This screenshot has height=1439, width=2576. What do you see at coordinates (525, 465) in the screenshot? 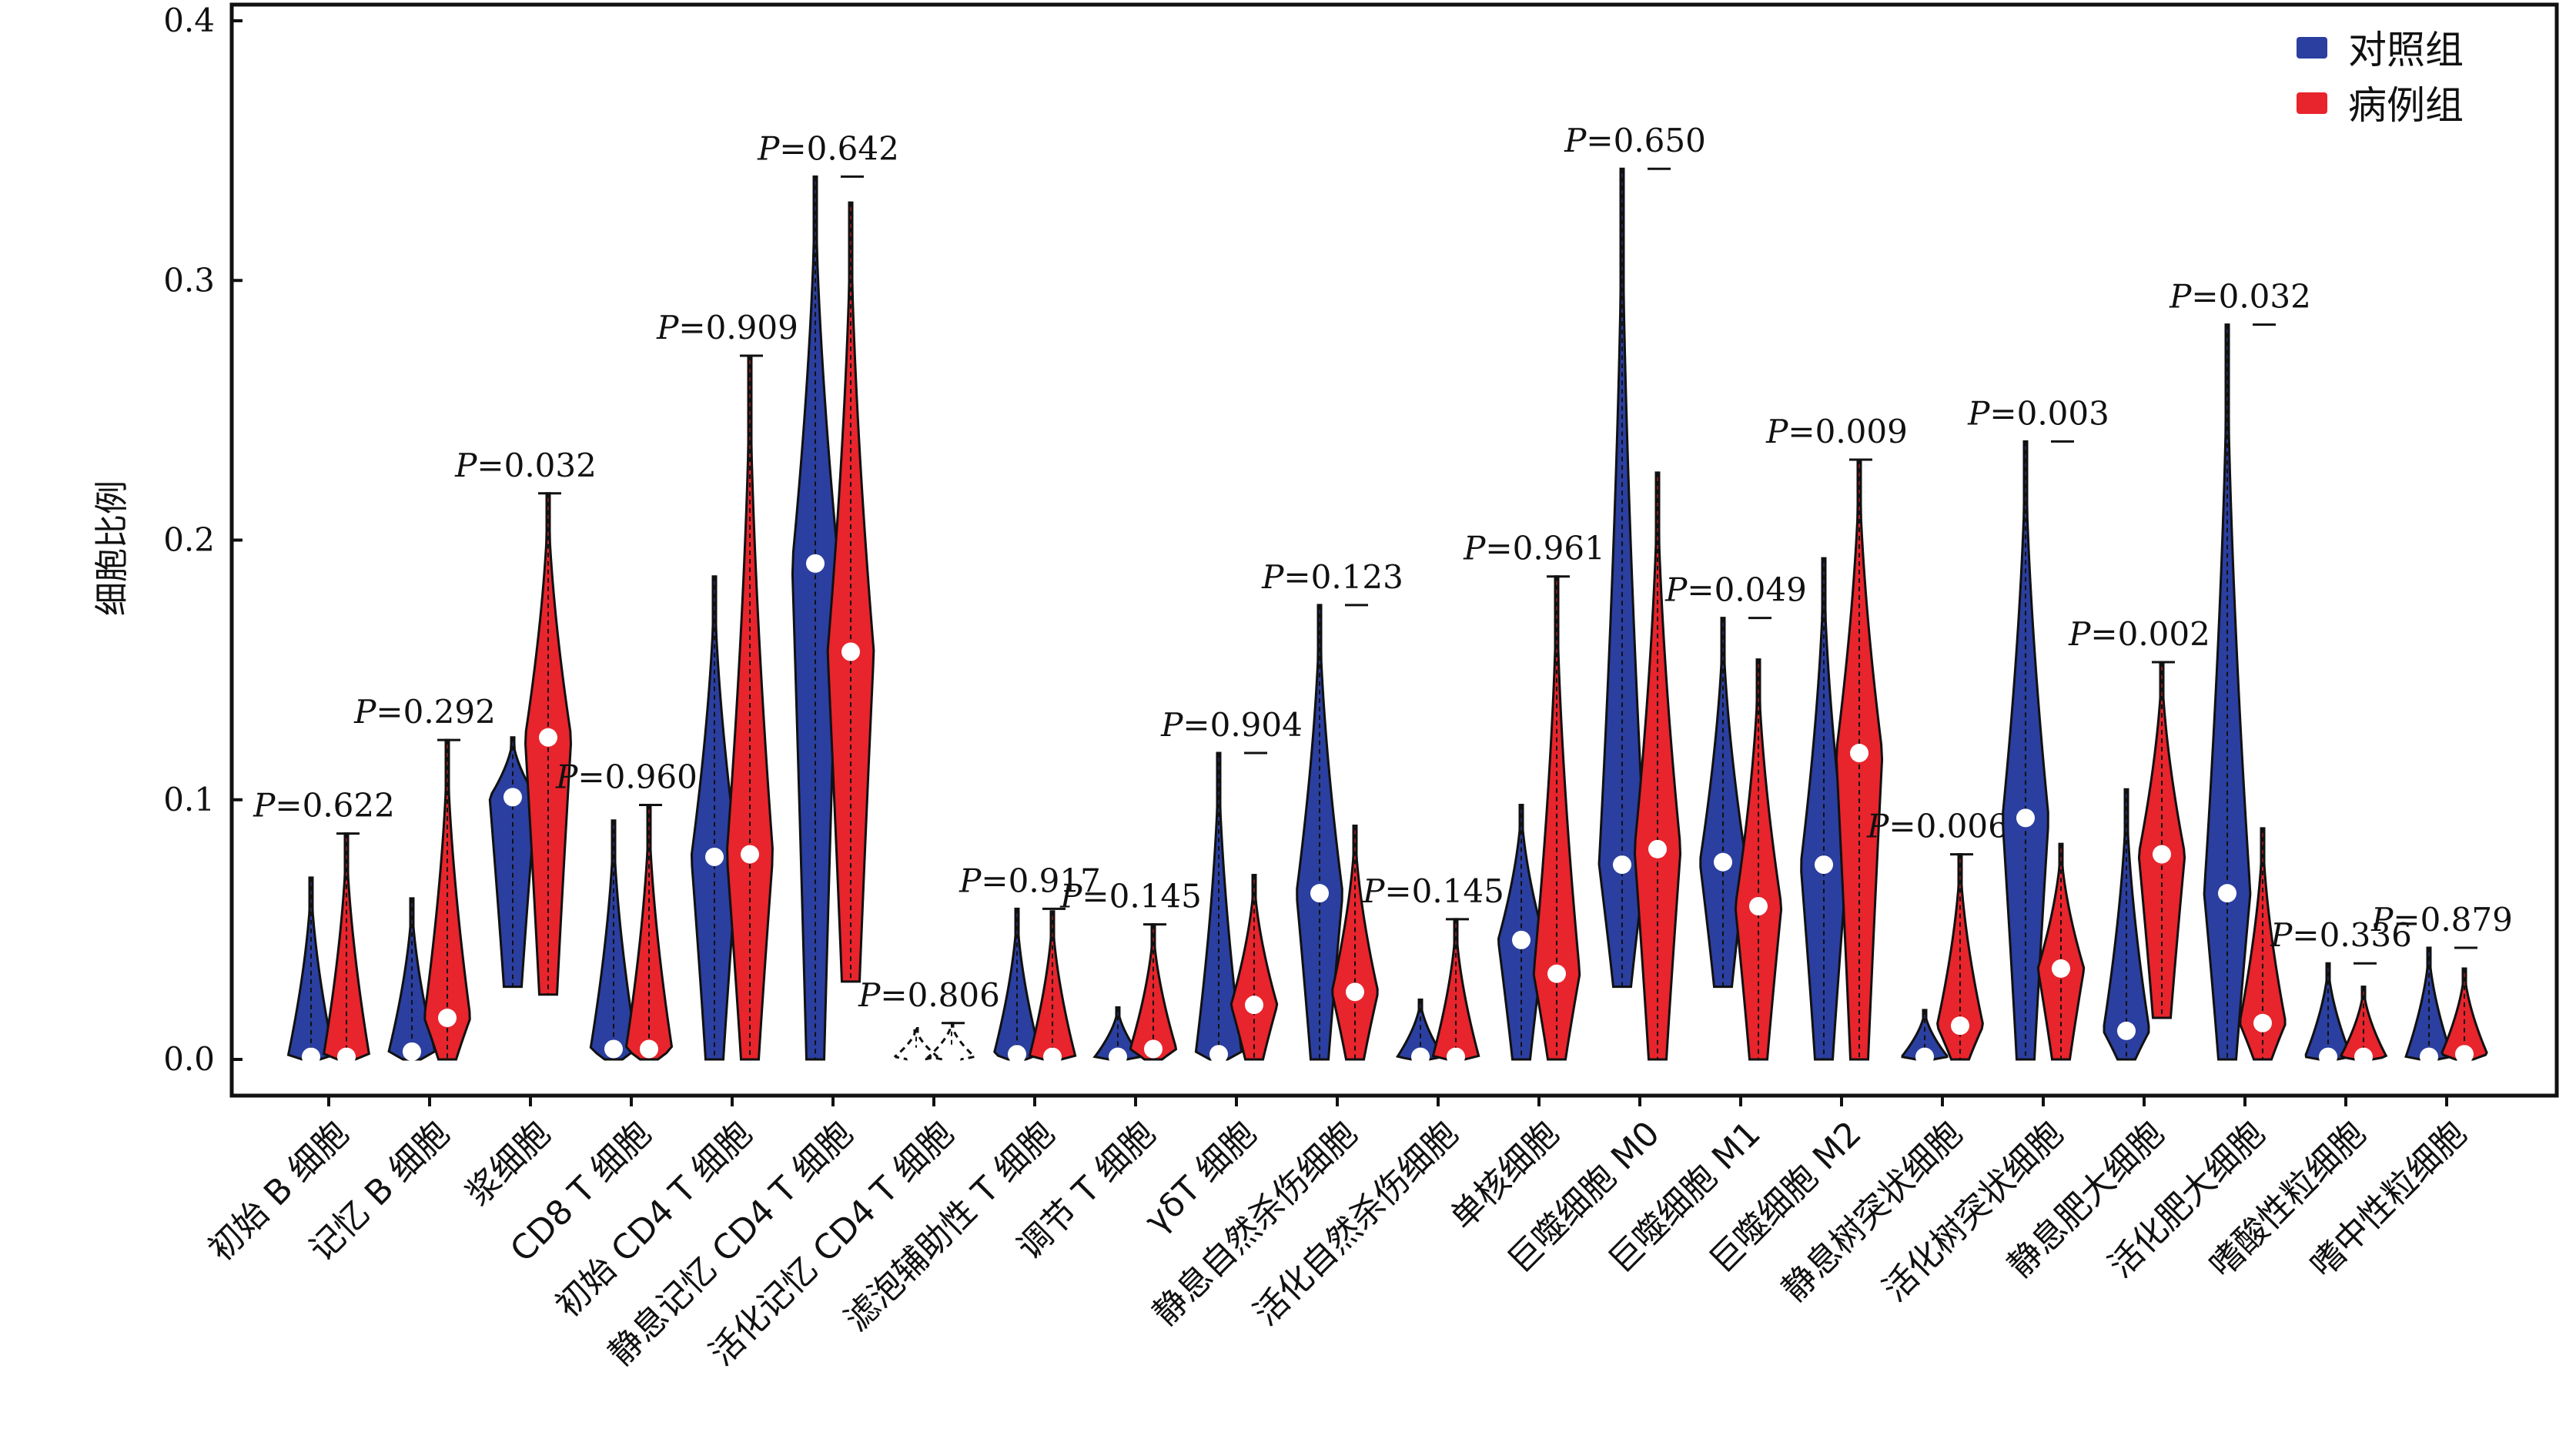
I see `p-value-label: P=0.032` at bounding box center [525, 465].